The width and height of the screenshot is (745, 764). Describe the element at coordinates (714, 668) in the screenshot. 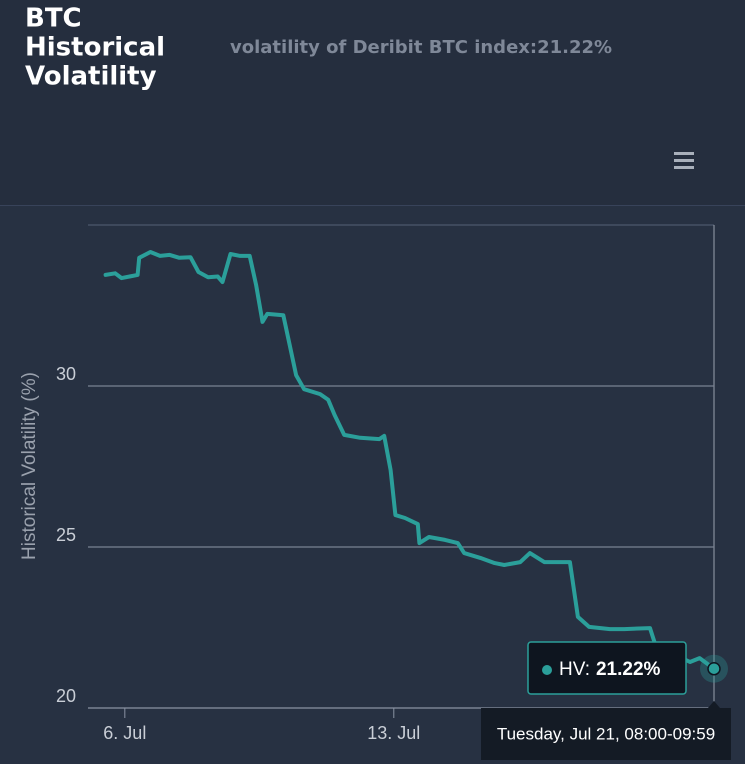

I see `hover-point` at that location.